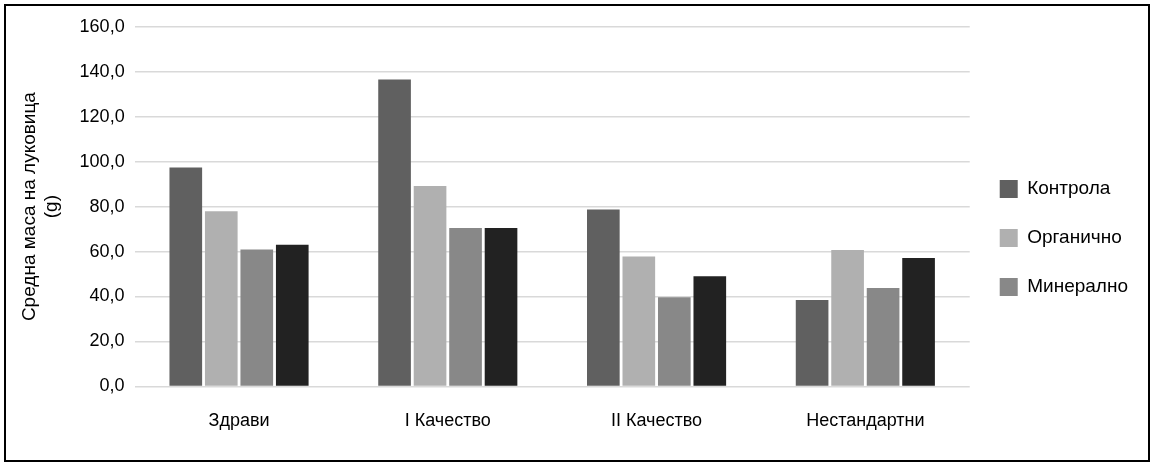 The width and height of the screenshot is (1156, 468). Describe the element at coordinates (1069, 188) in the screenshot. I see `legend-label: Контрола` at that location.